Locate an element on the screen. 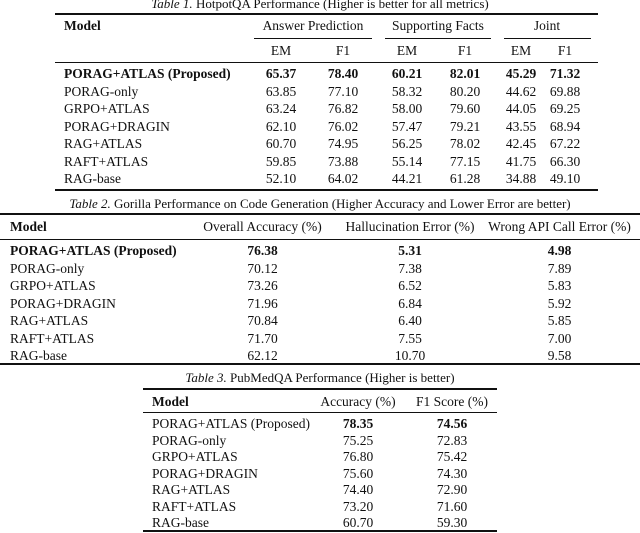 Image resolution: width=640 pixels, height=533 pixels. table-cell: 71.60 is located at coordinates (452, 506).